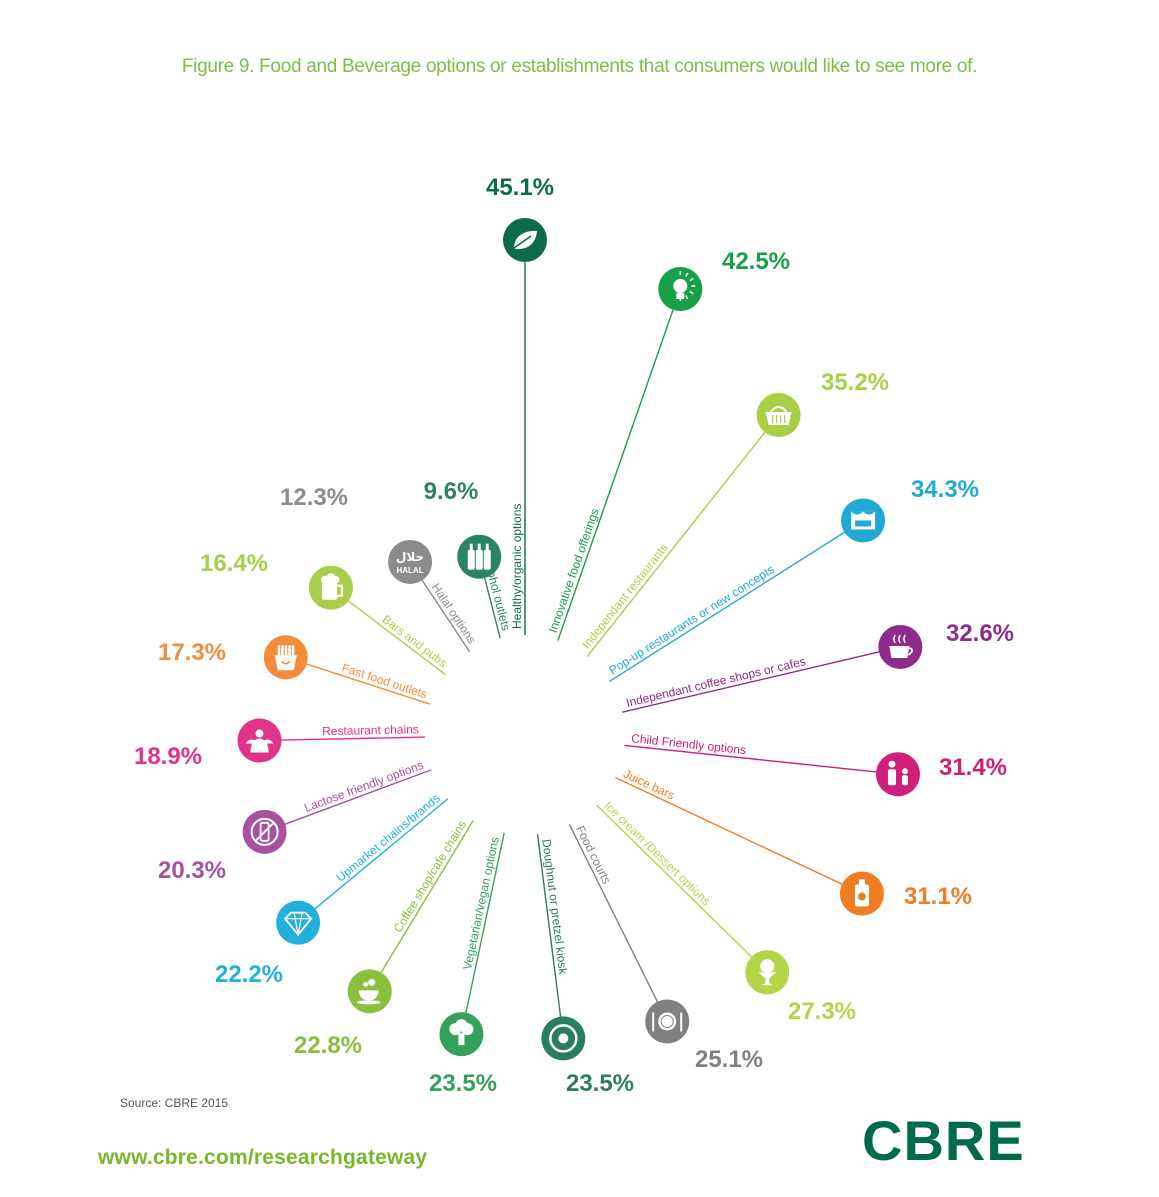 This screenshot has height=1197, width=1159. I want to click on fries-icon, so click(285, 657).